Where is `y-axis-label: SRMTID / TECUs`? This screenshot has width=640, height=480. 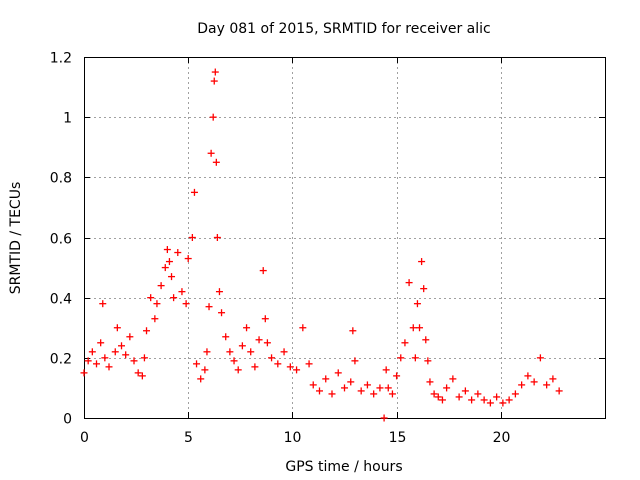 y-axis-label: SRMTID / TECUs is located at coordinates (16, 238).